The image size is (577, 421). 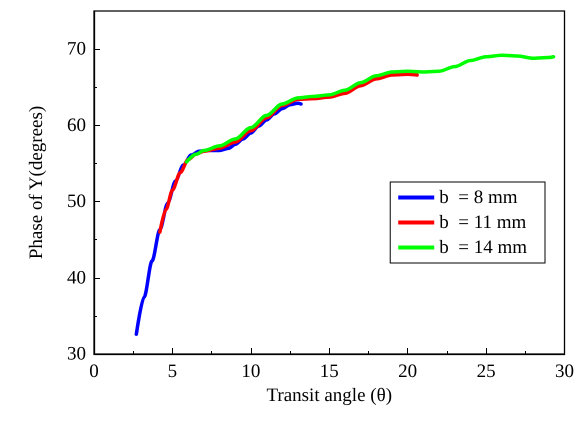 I want to click on y-tick-label: 40, so click(x=76, y=277).